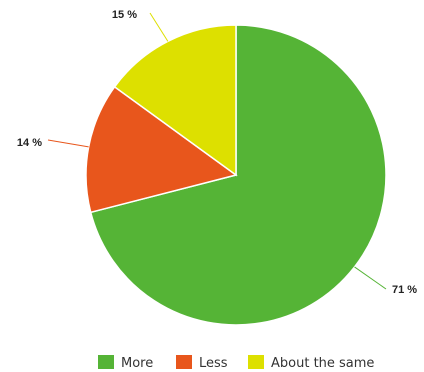  I want to click on connector-less, so click(68, 143).